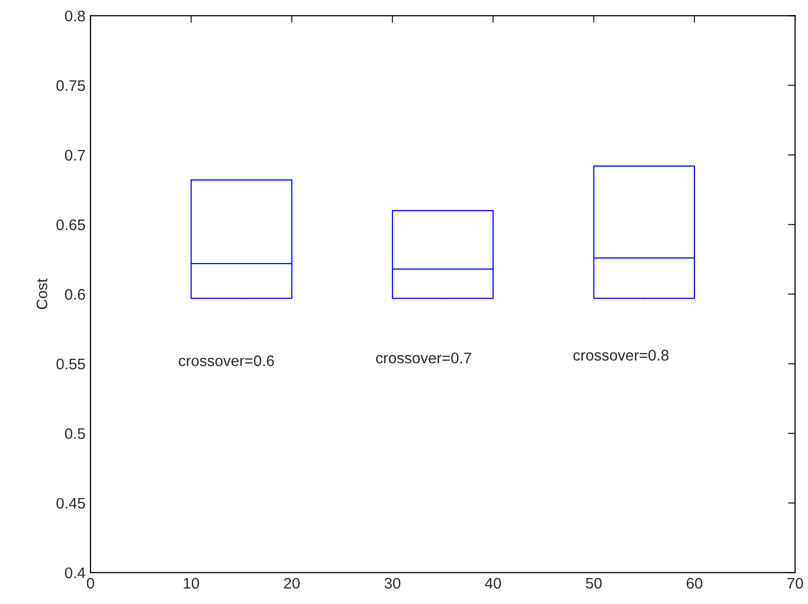  Describe the element at coordinates (392, 583) in the screenshot. I see `x-tick-label: 30` at that location.